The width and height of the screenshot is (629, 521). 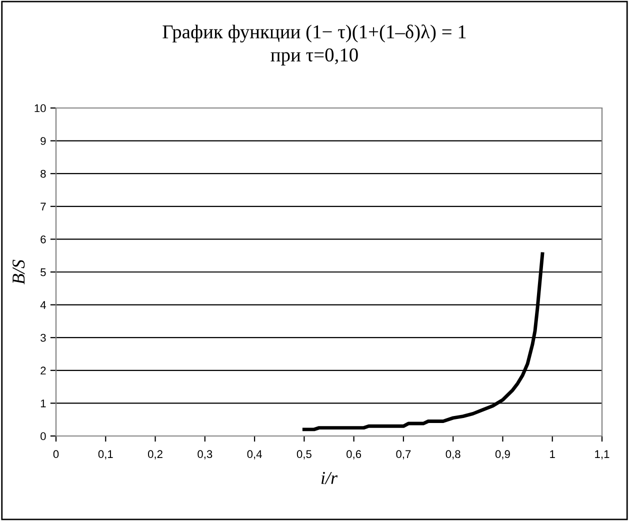 What do you see at coordinates (43, 305) in the screenshot?
I see `y-tick-label: 4` at bounding box center [43, 305].